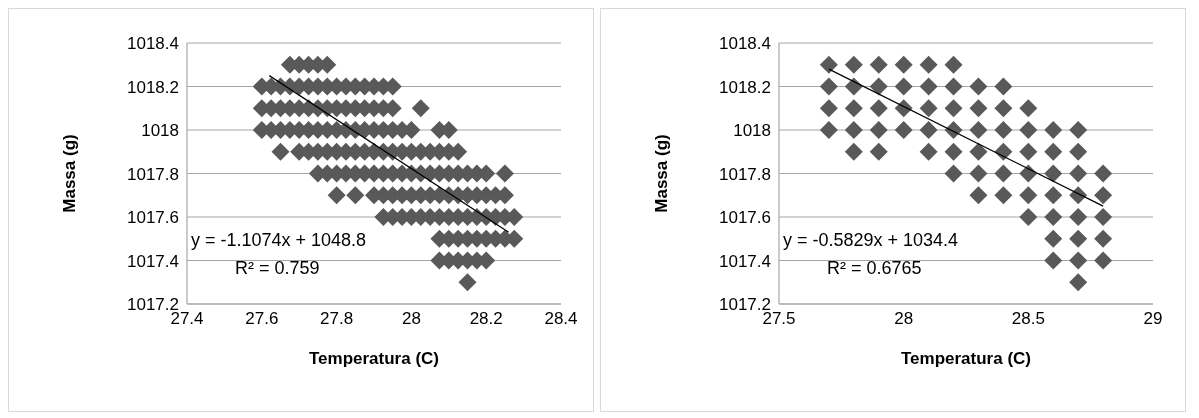  Describe the element at coordinates (277, 268) in the screenshot. I see `annotation: R² = 0.759` at that location.